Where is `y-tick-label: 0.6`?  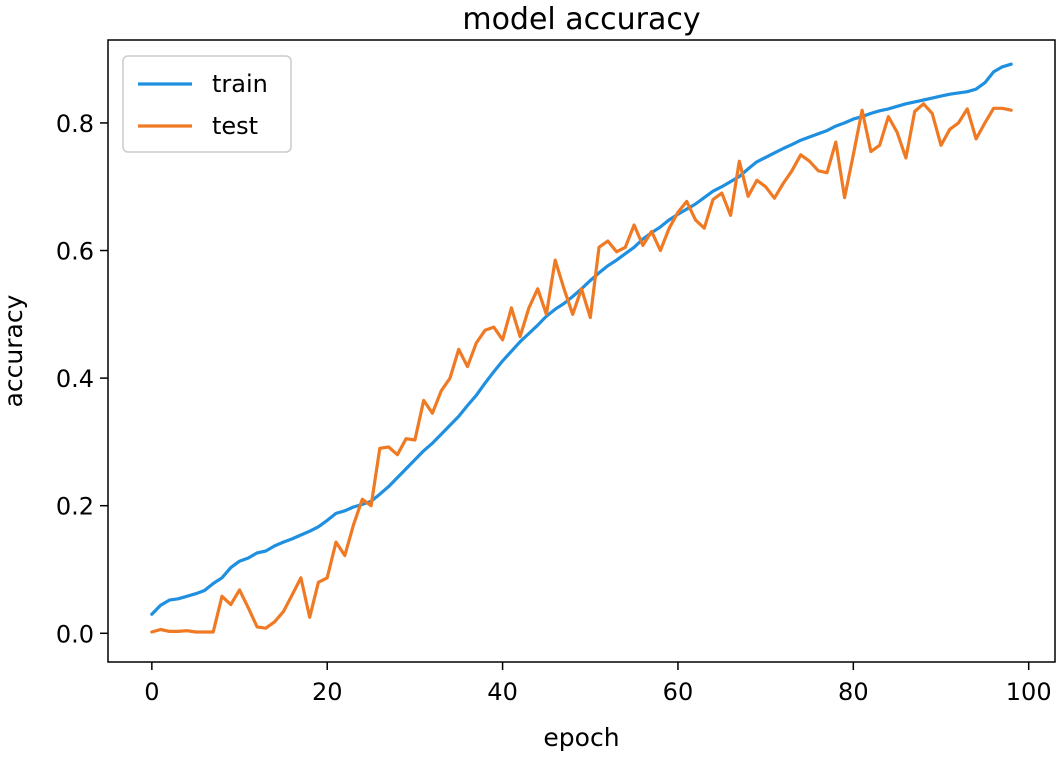 y-tick-label: 0.6 is located at coordinates (75, 252).